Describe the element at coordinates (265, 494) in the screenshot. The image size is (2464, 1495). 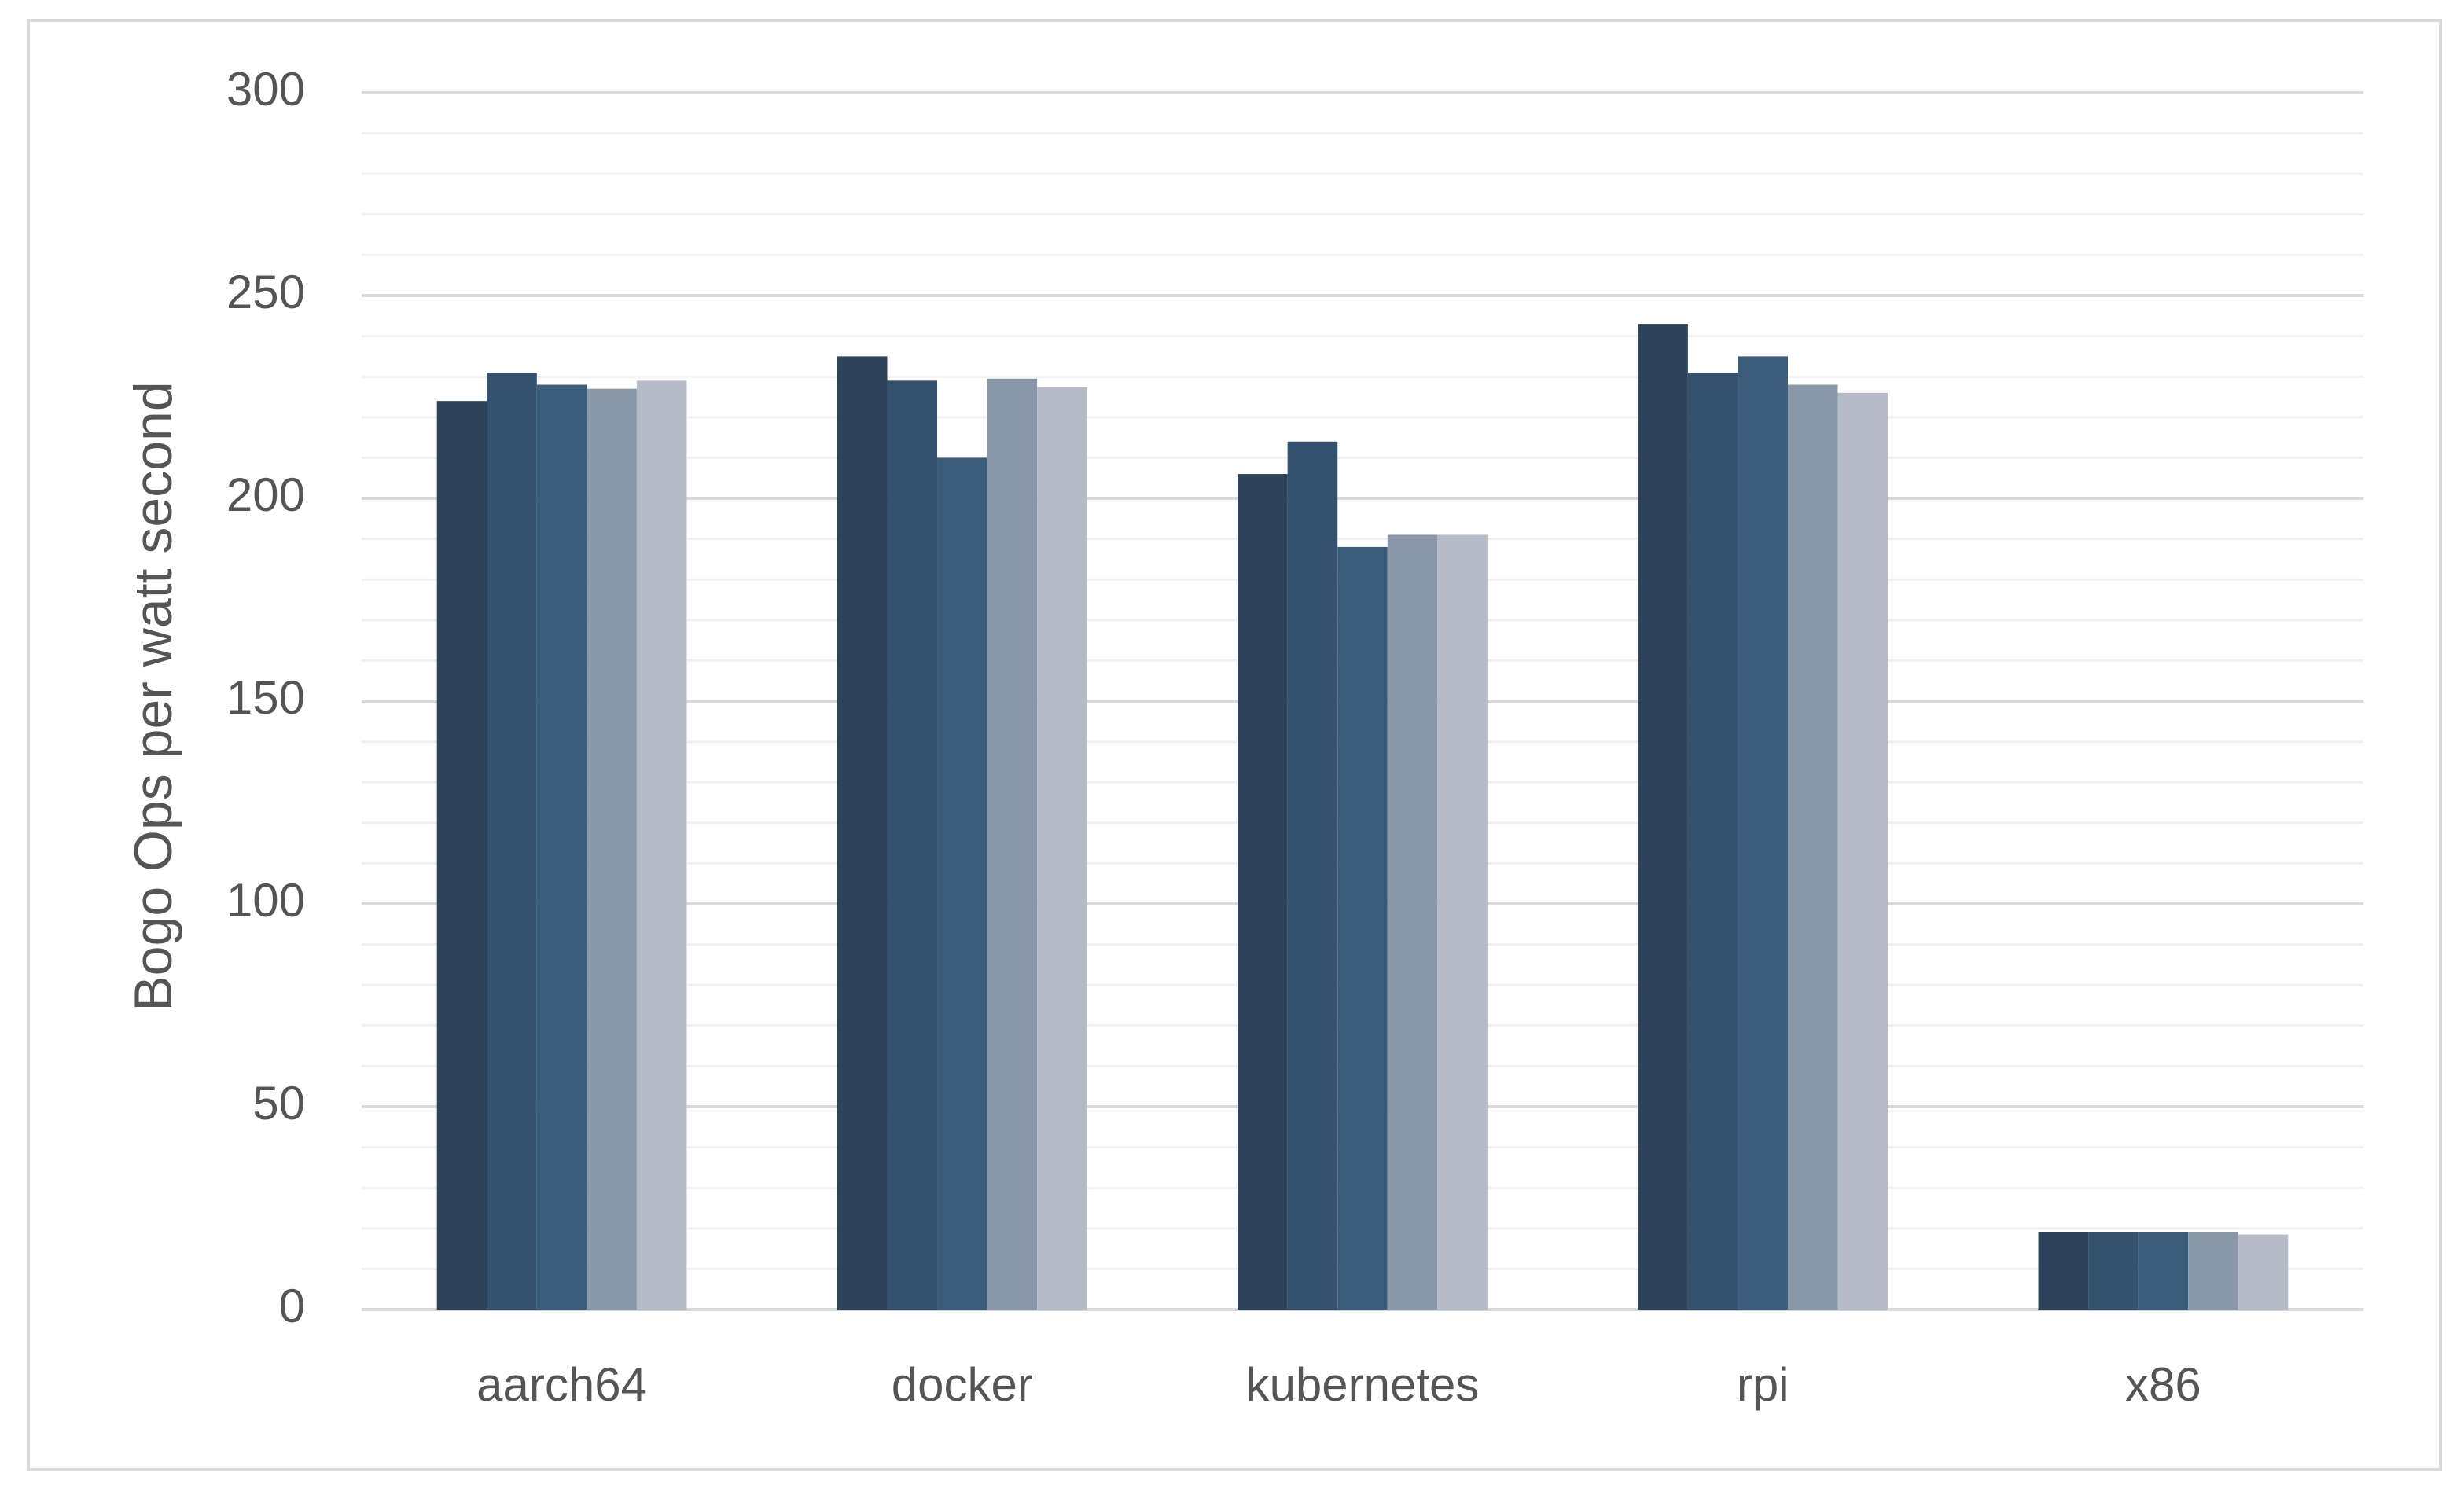
I see `y-tick-label: 200` at that location.